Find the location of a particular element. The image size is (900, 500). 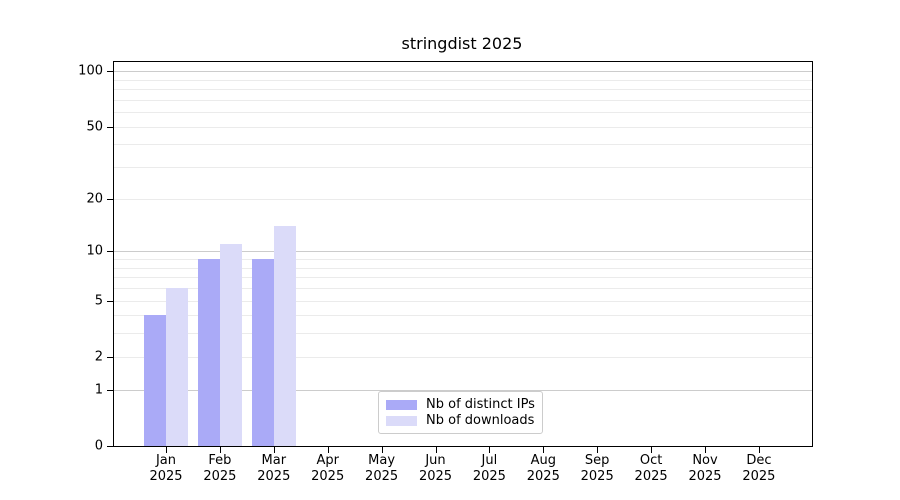

x-tick-month: May is located at coordinates (382, 460).